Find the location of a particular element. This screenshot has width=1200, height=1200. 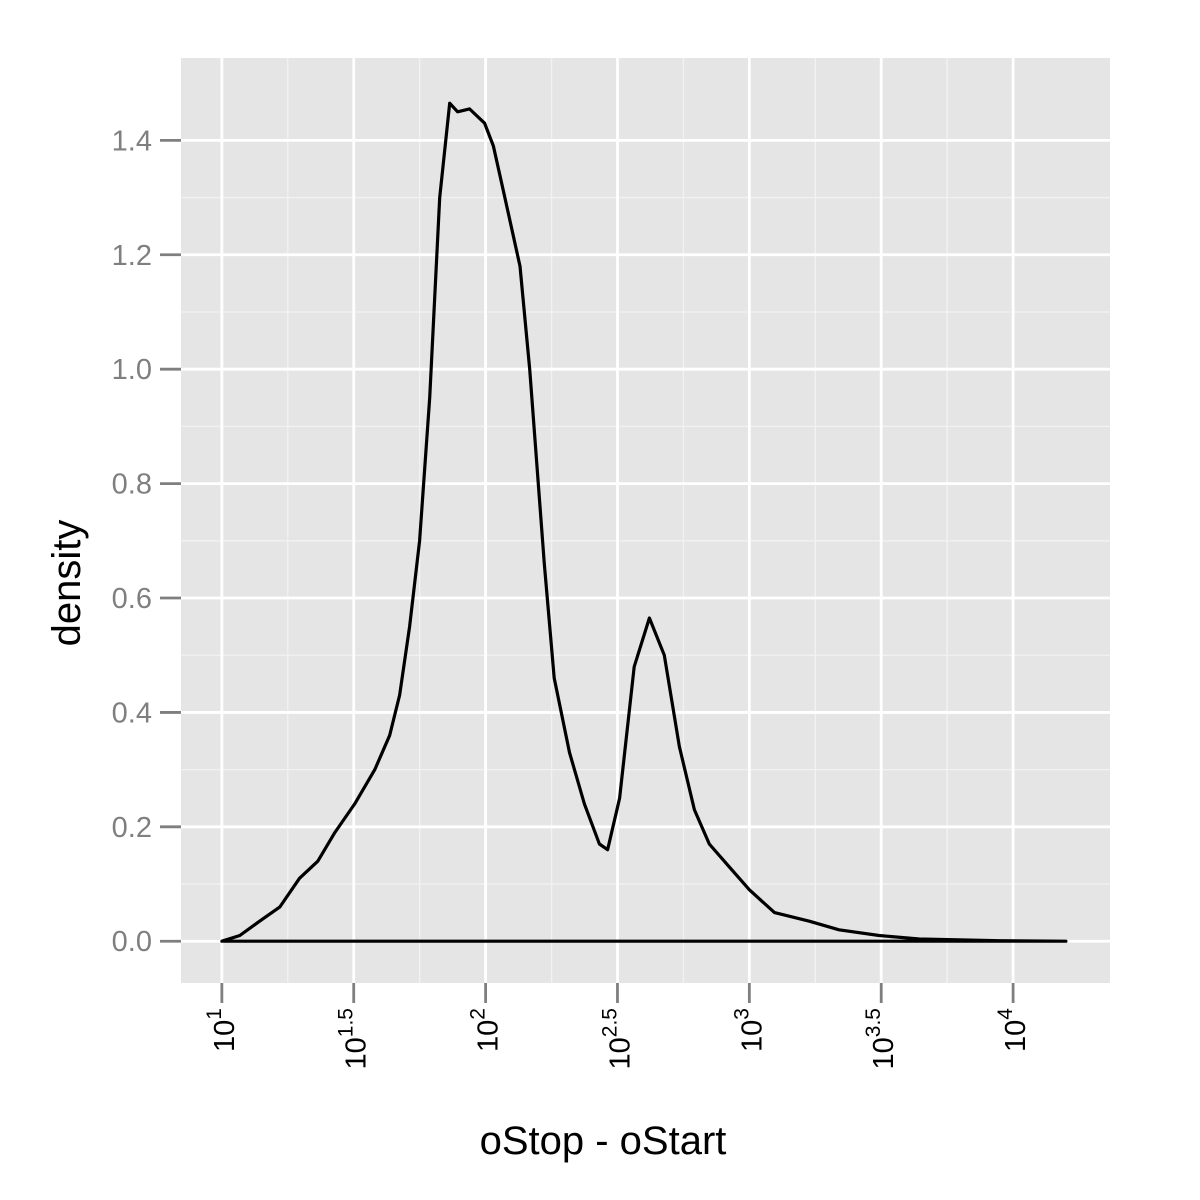

x-tick-exponent: 3.5 is located at coordinates (873, 1022).